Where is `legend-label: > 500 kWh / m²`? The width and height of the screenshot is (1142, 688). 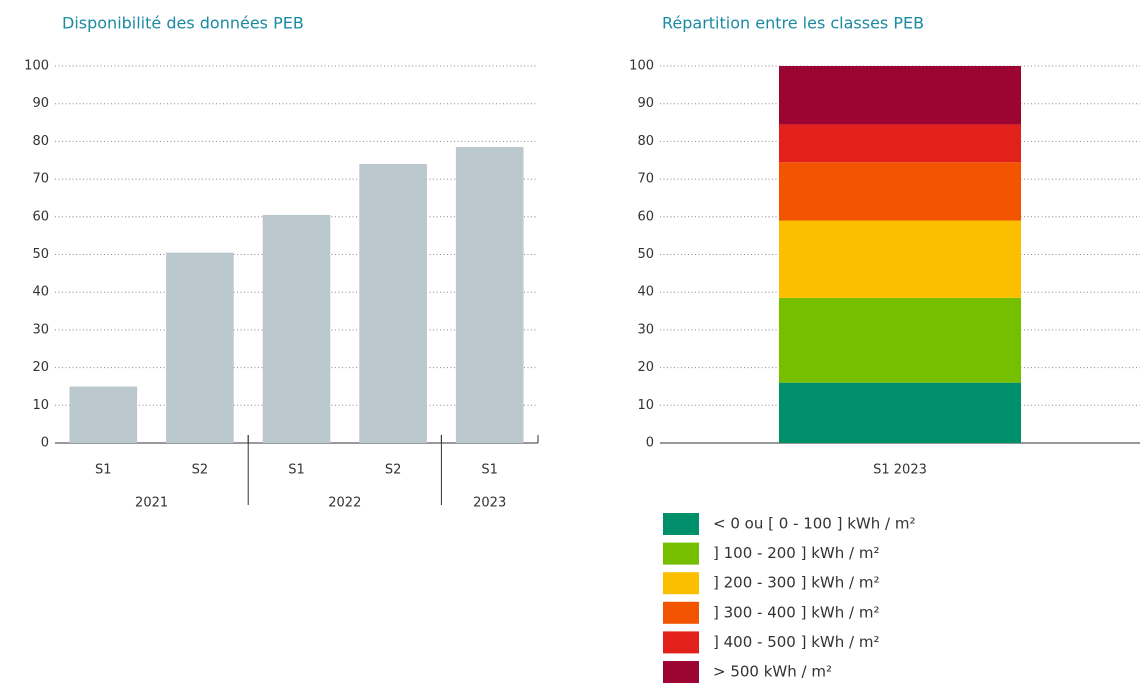 legend-label: > 500 kWh / m² is located at coordinates (772, 672).